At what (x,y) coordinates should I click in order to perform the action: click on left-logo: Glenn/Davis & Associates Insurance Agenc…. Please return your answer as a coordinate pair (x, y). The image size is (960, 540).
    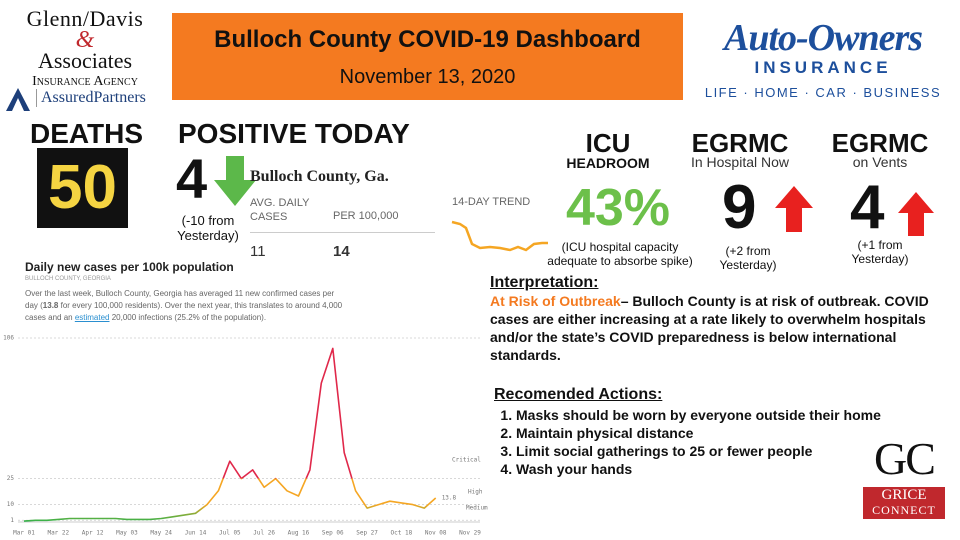
    Looking at the image, I should click on (85, 48).